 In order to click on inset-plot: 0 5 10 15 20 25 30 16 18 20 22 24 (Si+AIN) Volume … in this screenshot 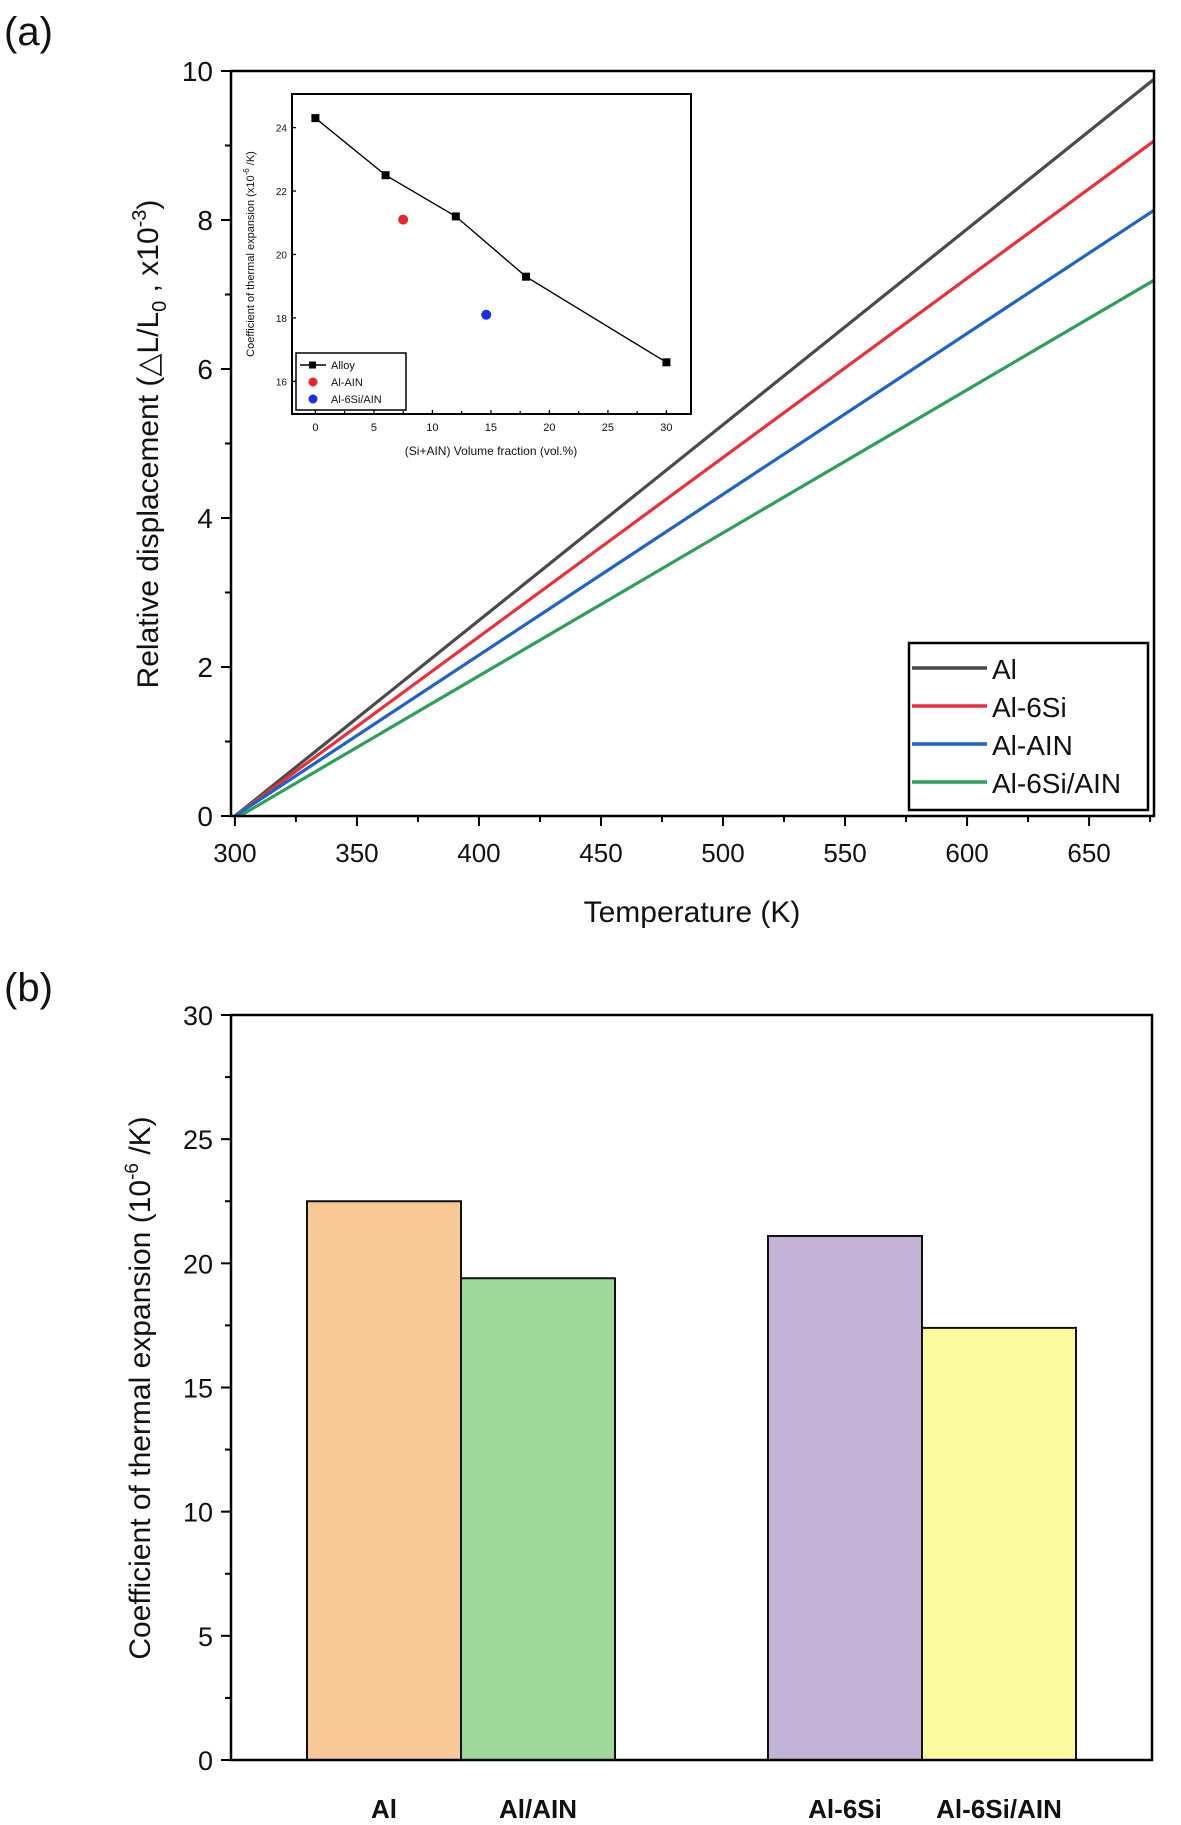, I will do `click(467, 275)`.